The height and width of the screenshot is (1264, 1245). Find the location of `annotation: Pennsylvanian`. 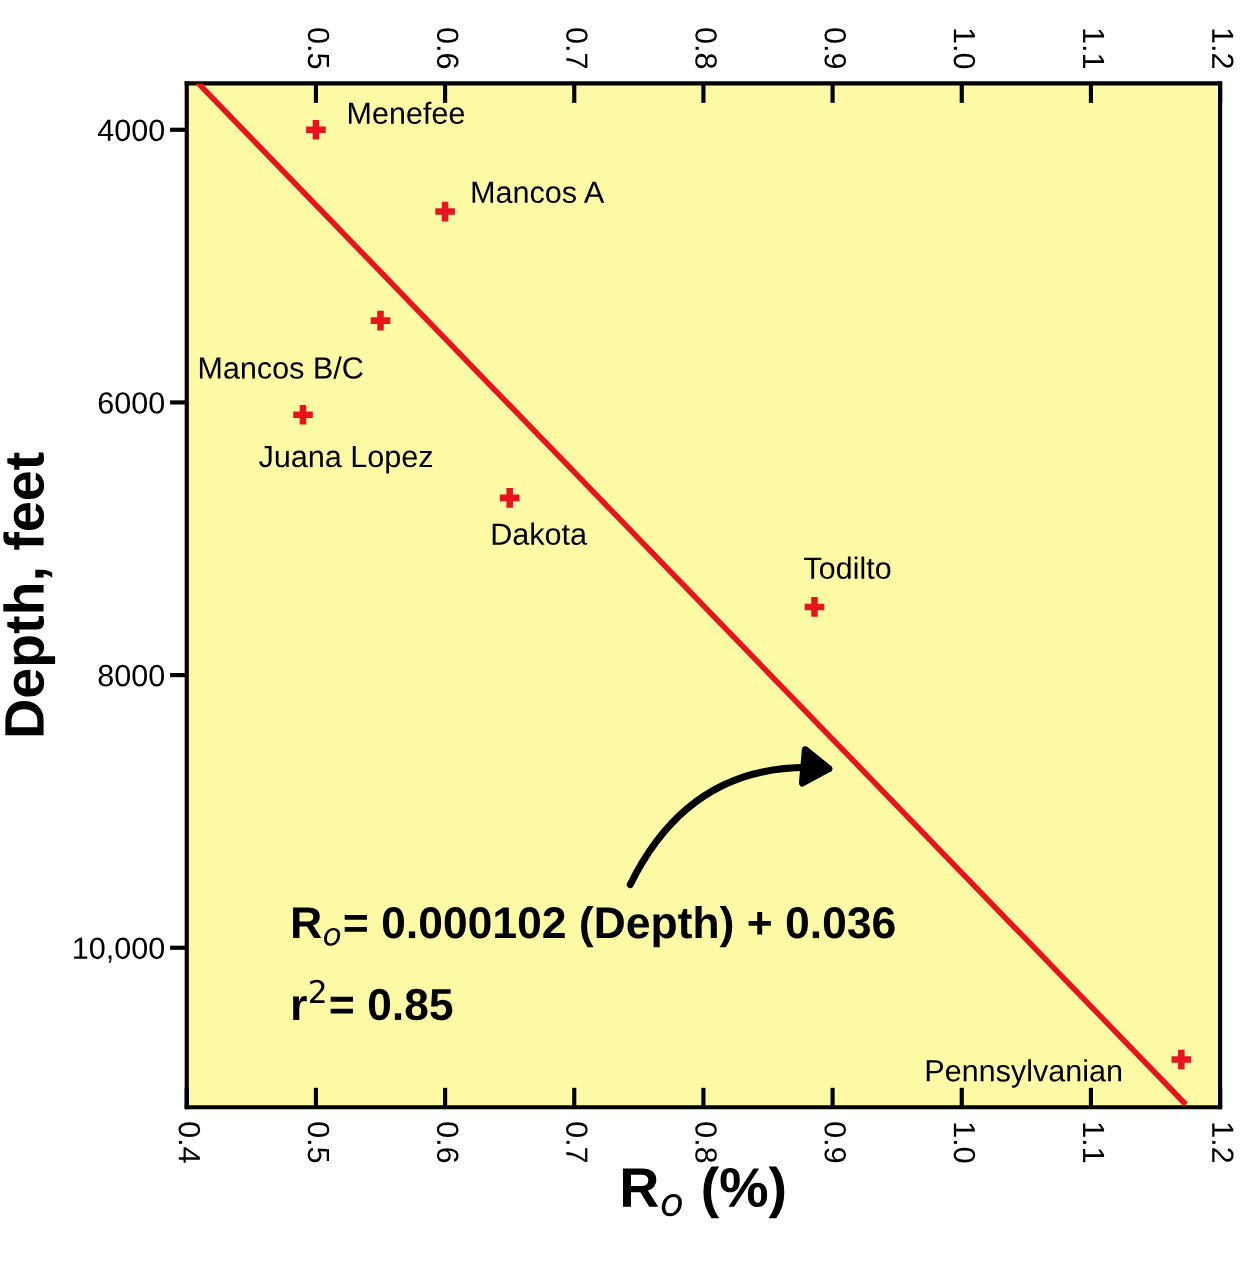

annotation: Pennsylvanian is located at coordinates (1024, 1073).